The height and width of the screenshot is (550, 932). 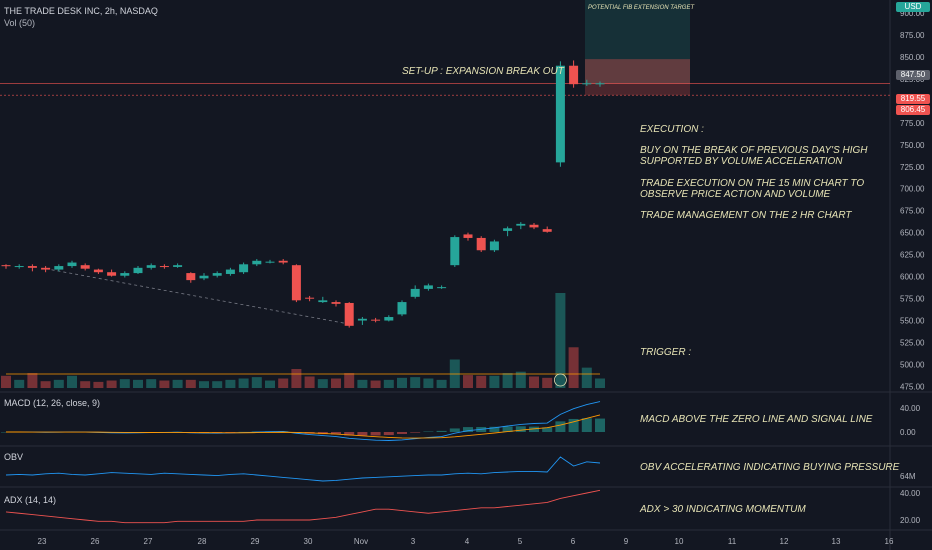 What do you see at coordinates (912, 13) in the screenshot?
I see `price-tick: 900.00` at bounding box center [912, 13].